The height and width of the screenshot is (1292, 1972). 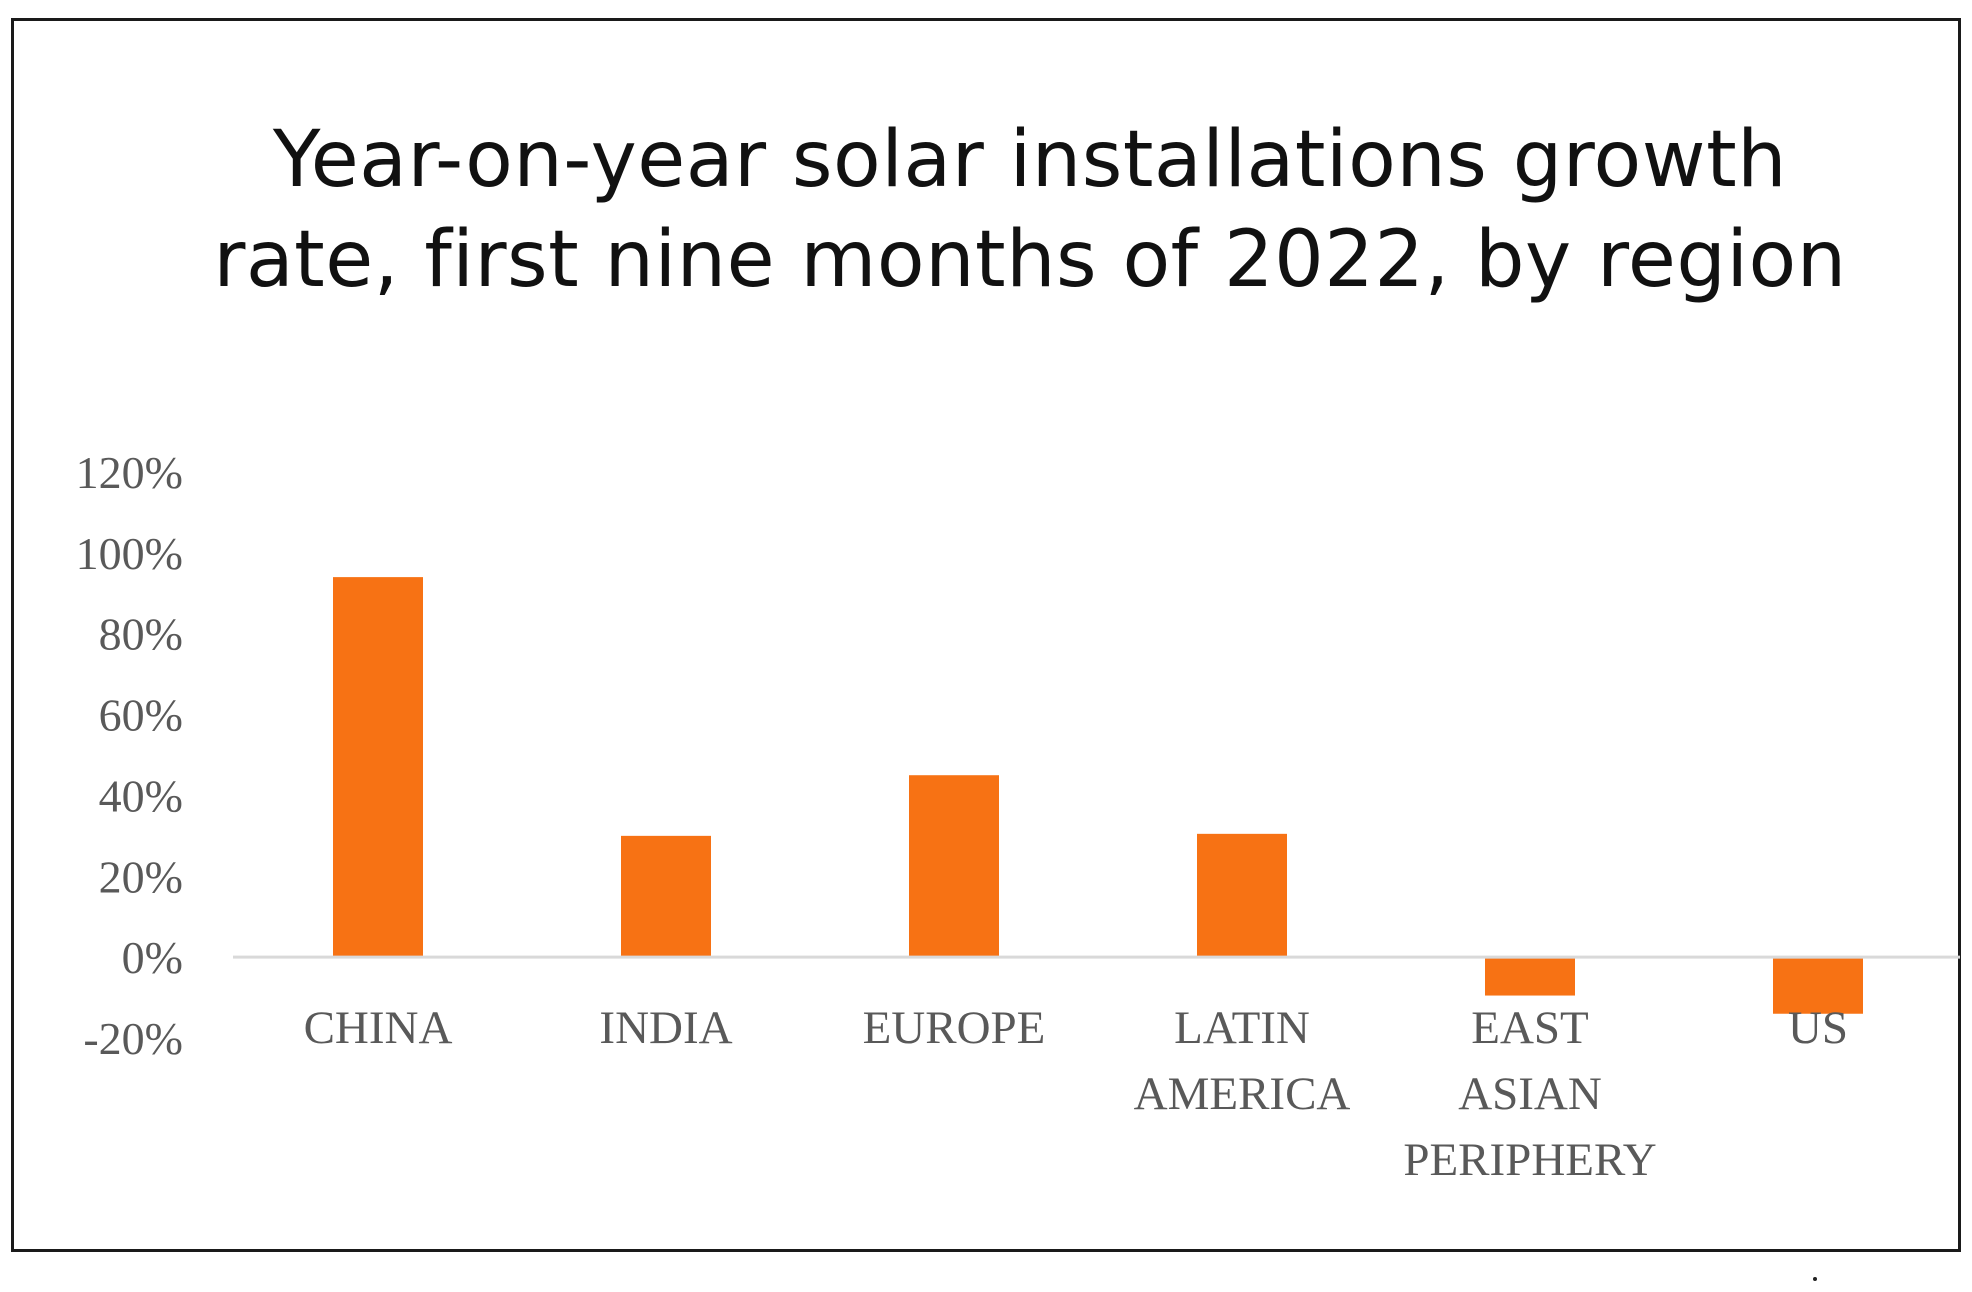 I want to click on x-tick-label: INDIA, so click(x=665, y=1028).